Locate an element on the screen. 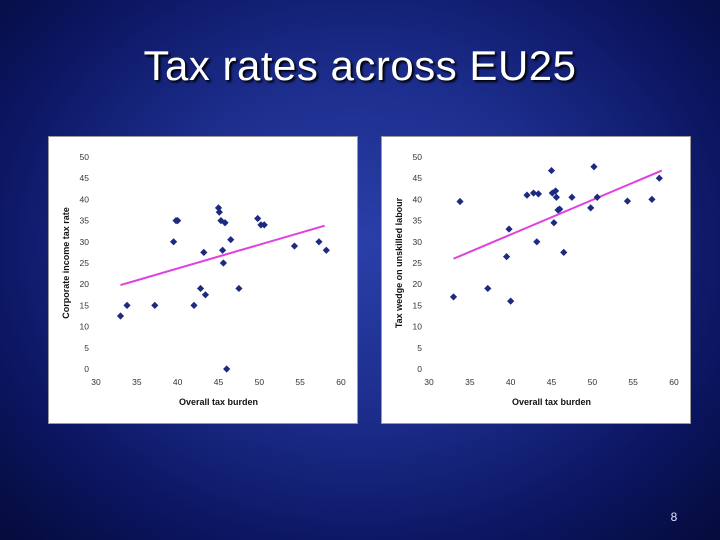 The width and height of the screenshot is (720, 540). y-axis-label: Tax wedge on unskilled labour is located at coordinates (399, 262).